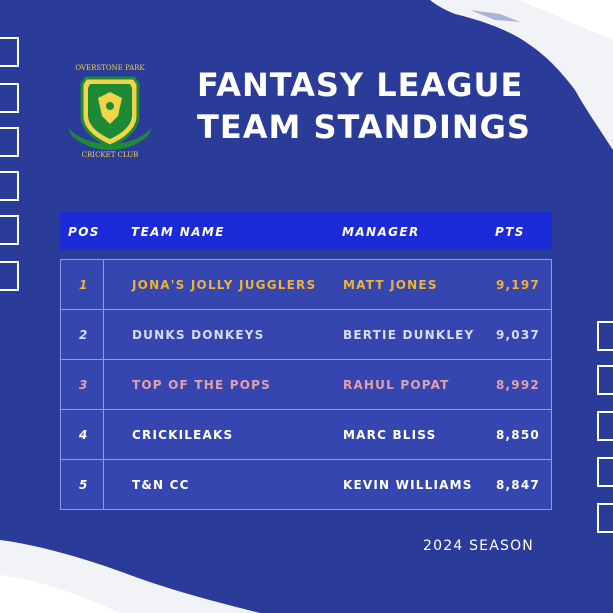  Describe the element at coordinates (224, 285) in the screenshot. I see `row-team: JONA'S JOLLY JUGGLERS` at that location.